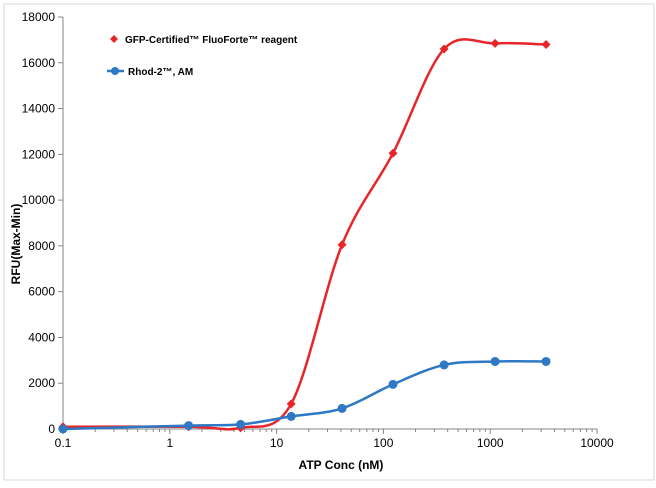 This screenshot has height=488, width=656. I want to click on y-tick-label: 16000, so click(39, 63).